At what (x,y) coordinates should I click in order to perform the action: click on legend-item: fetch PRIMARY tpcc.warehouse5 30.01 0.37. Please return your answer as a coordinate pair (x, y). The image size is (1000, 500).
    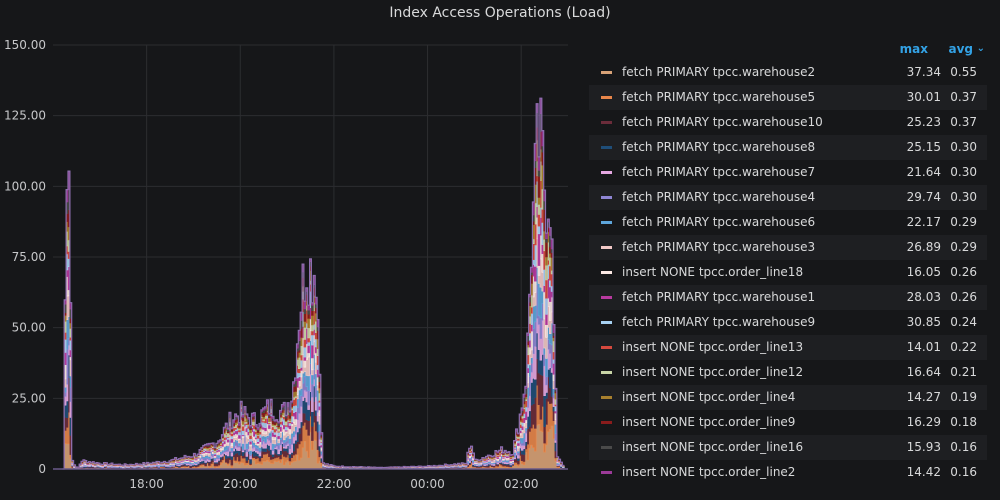
    Looking at the image, I should click on (788, 97).